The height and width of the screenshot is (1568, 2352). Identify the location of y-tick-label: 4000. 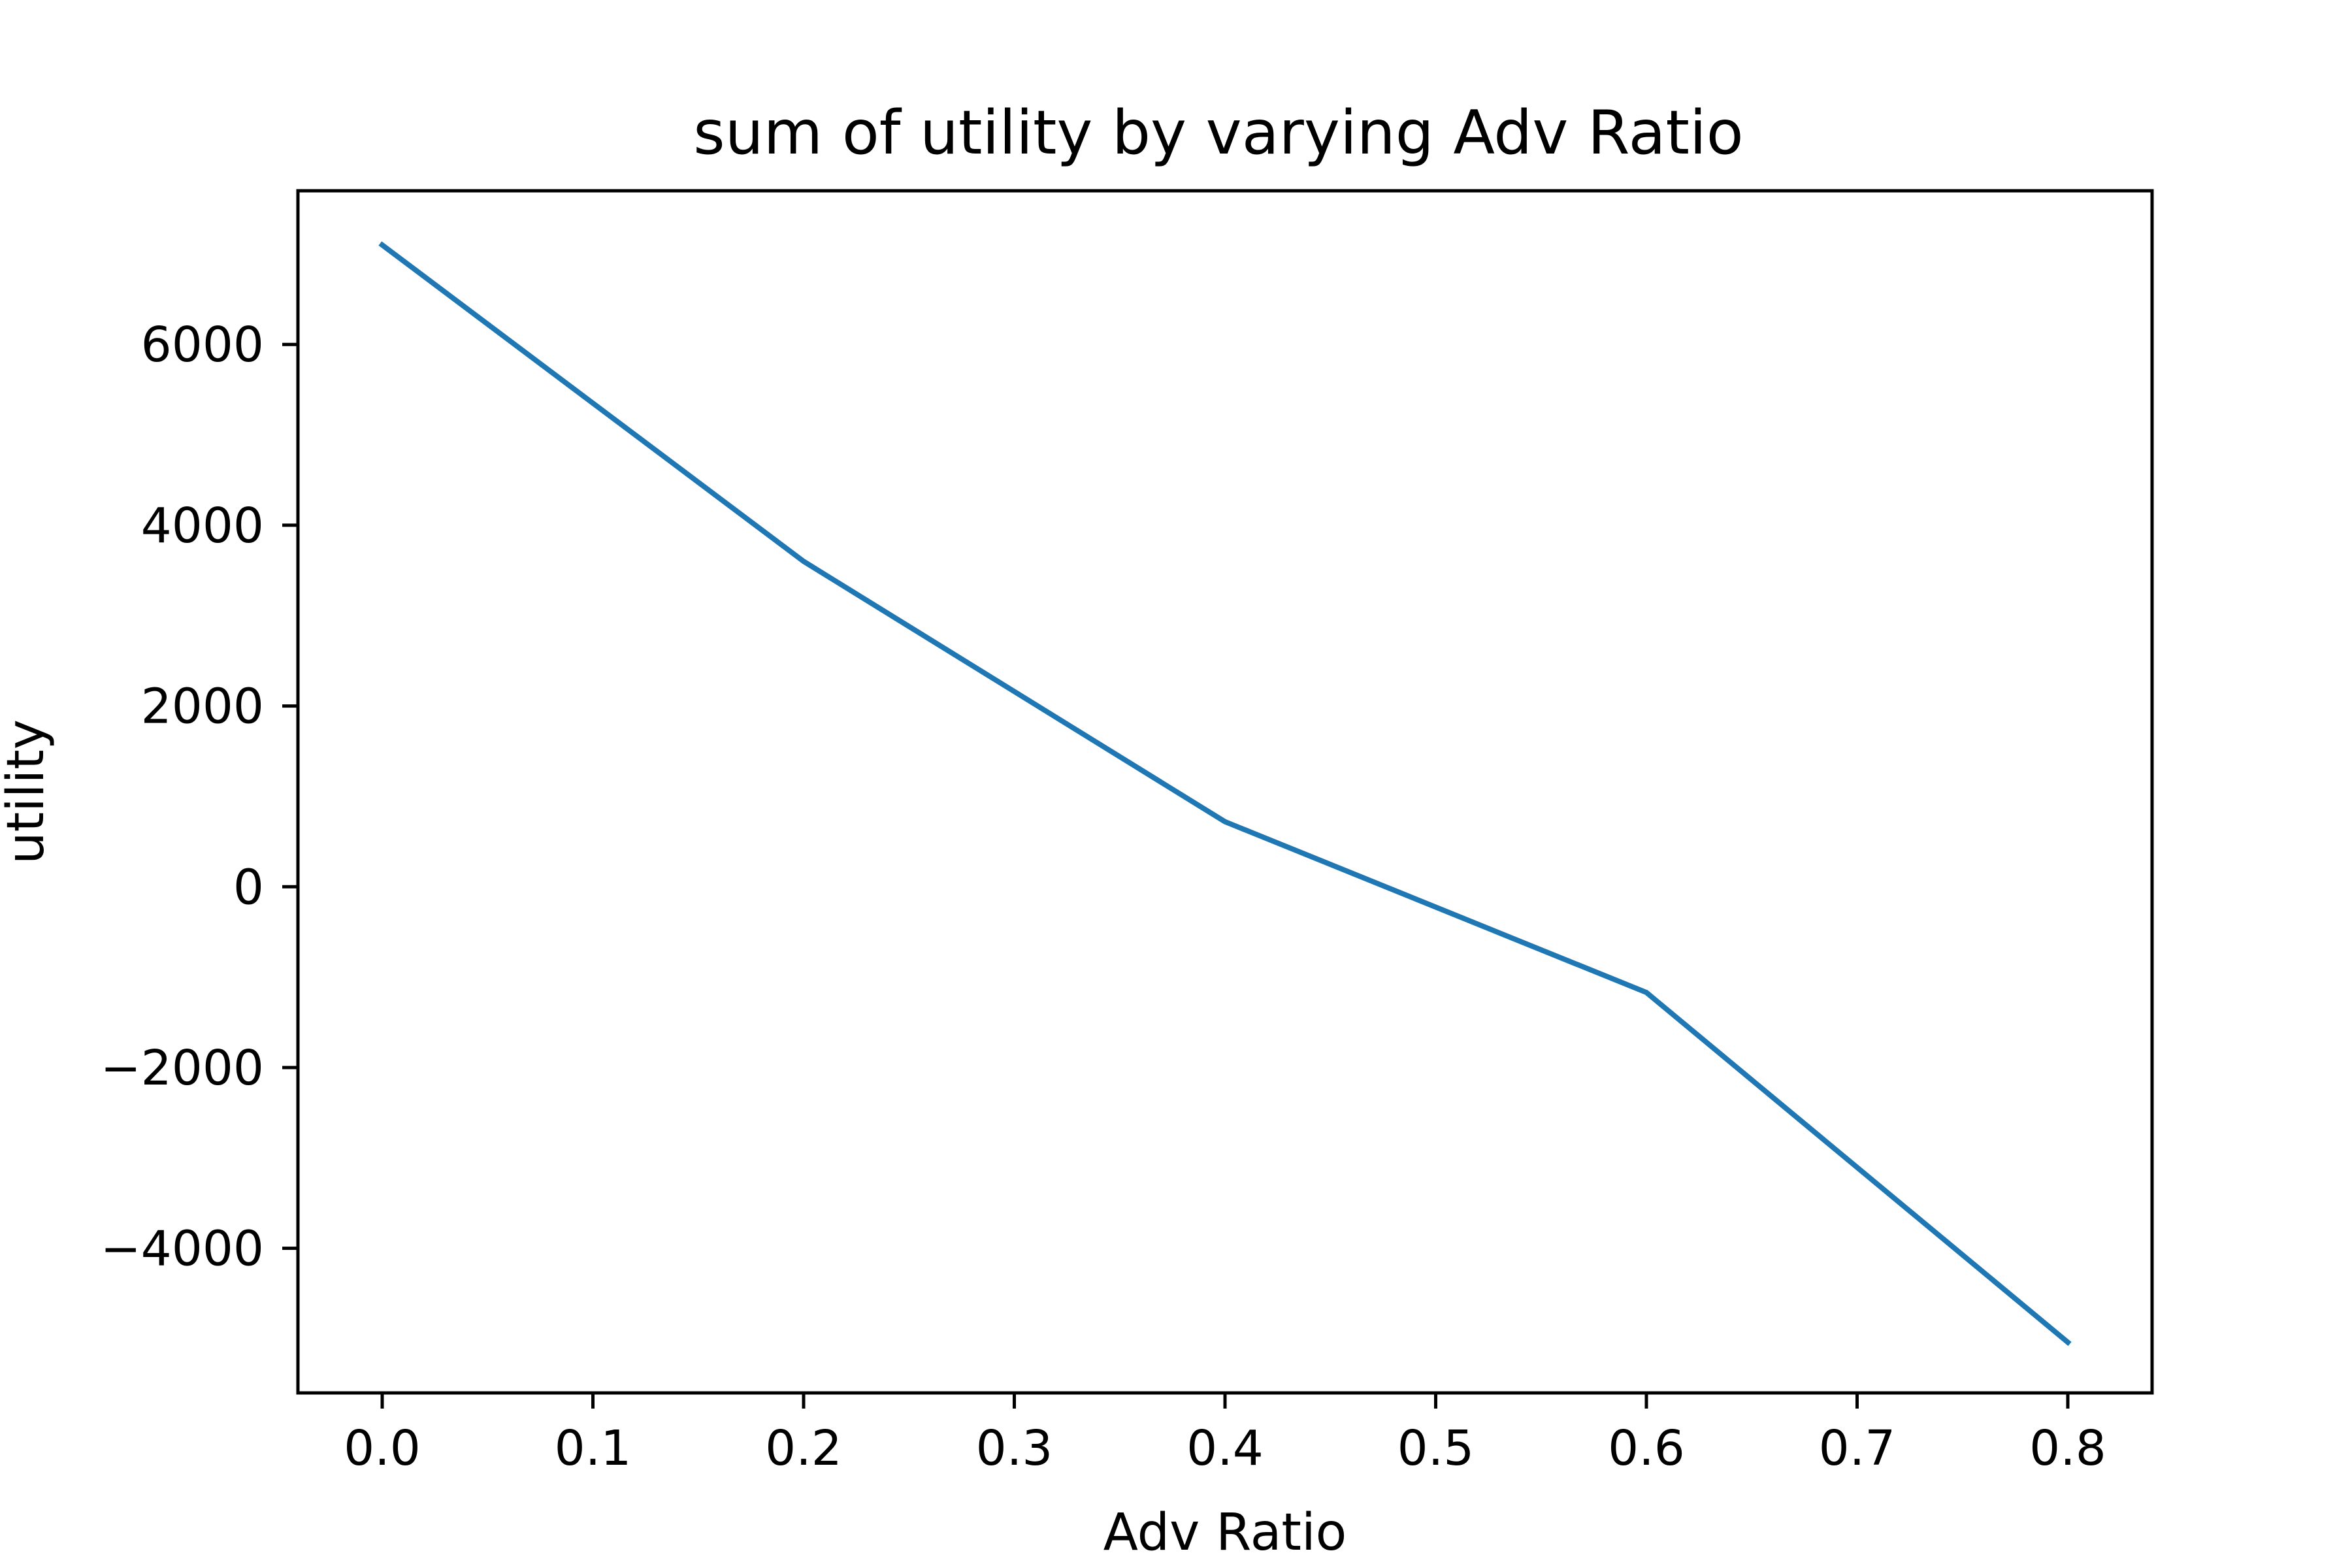
(202, 526).